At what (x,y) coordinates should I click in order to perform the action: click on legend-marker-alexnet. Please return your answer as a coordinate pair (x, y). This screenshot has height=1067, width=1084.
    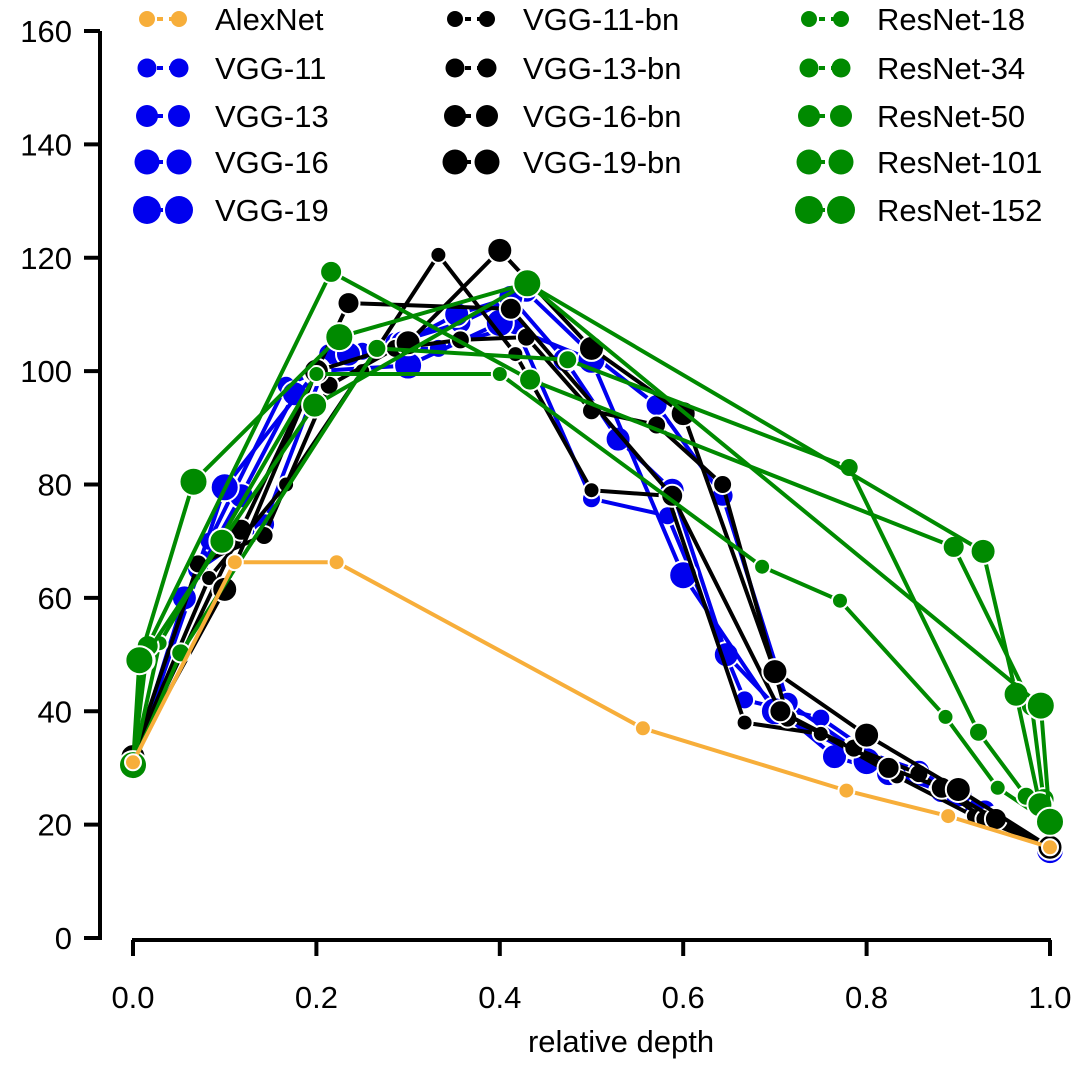
    Looking at the image, I should click on (147, 19).